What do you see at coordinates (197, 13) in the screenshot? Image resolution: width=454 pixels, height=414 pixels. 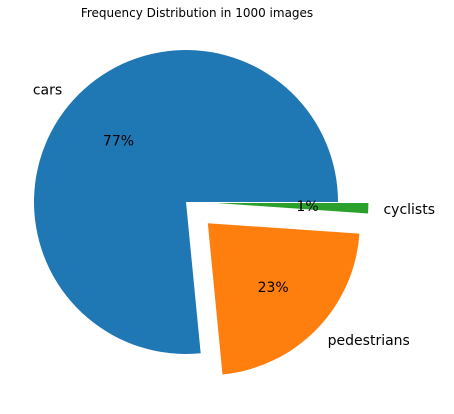 I see `chart-title: Frequency Distribution in 1000 images` at bounding box center [197, 13].